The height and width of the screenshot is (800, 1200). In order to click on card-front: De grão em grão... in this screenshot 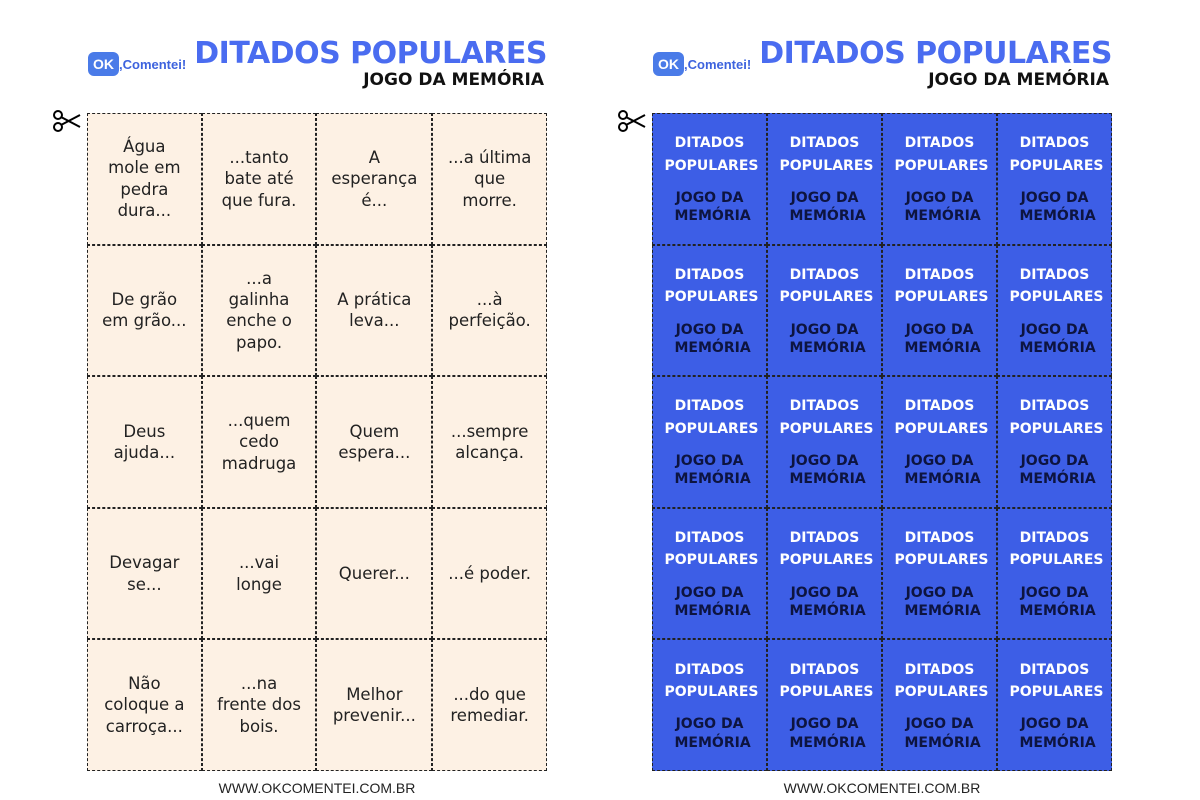, I will do `click(144, 310)`.